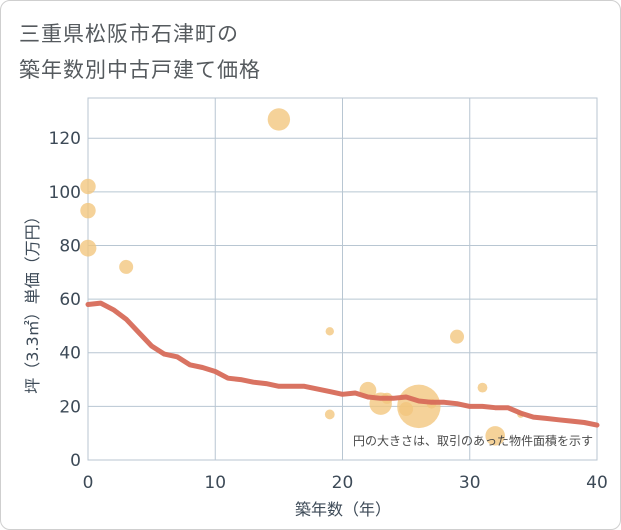  What do you see at coordinates (65, 193) in the screenshot?
I see `y-tick-label: 100` at bounding box center [65, 193].